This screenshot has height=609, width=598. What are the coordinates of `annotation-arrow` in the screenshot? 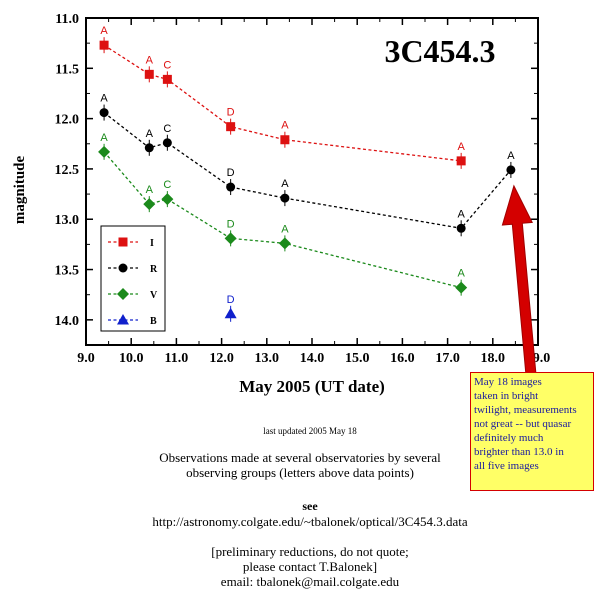 It's located at (519, 280).